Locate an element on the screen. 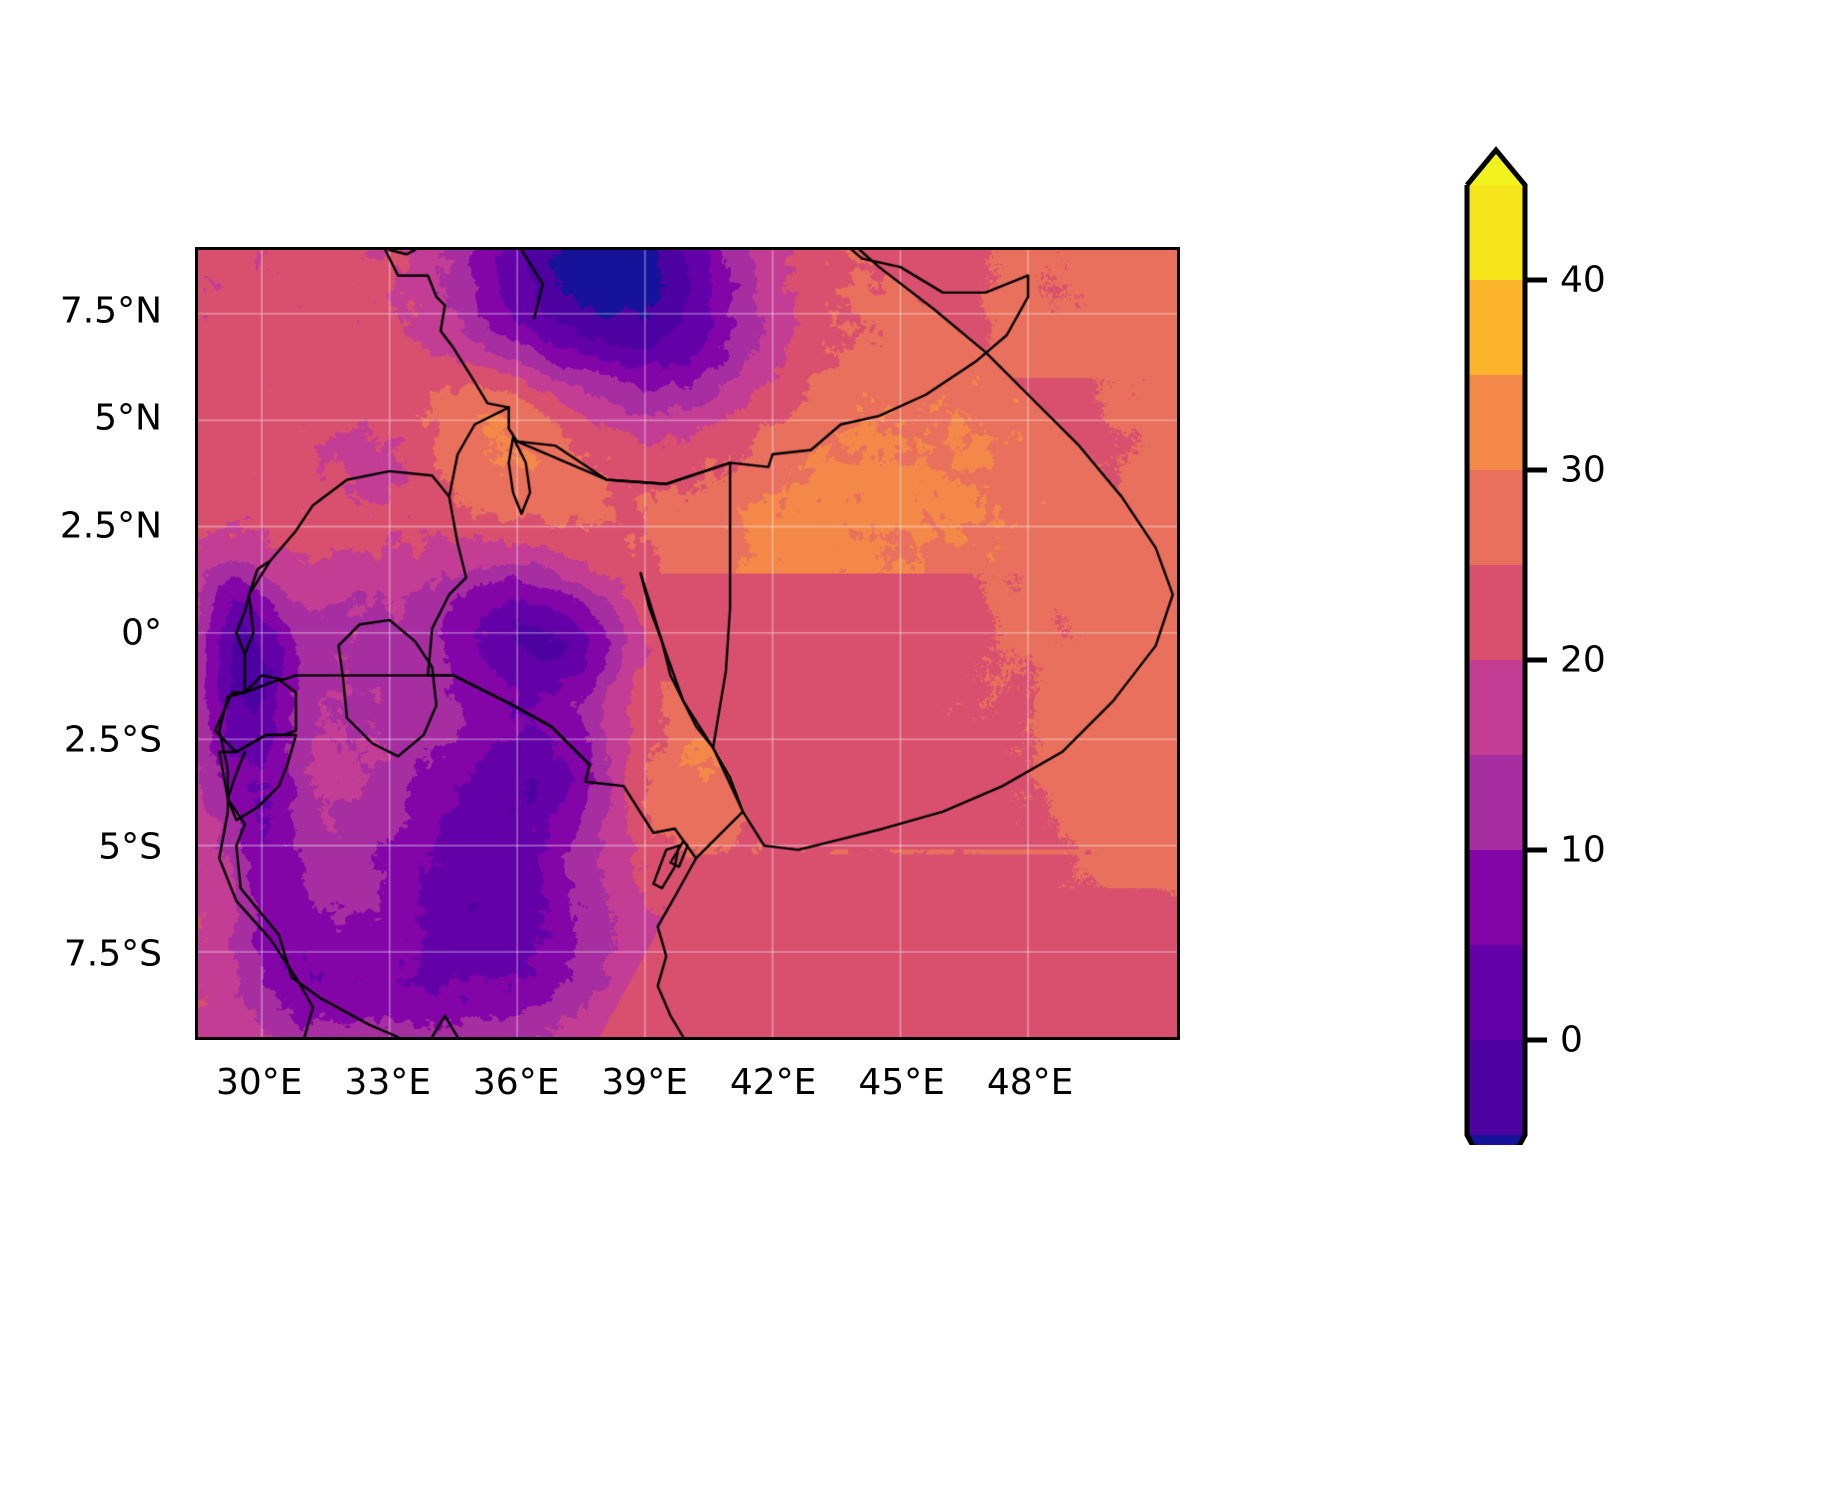  latitude-tick-0: 7.5°N is located at coordinates (110, 311).